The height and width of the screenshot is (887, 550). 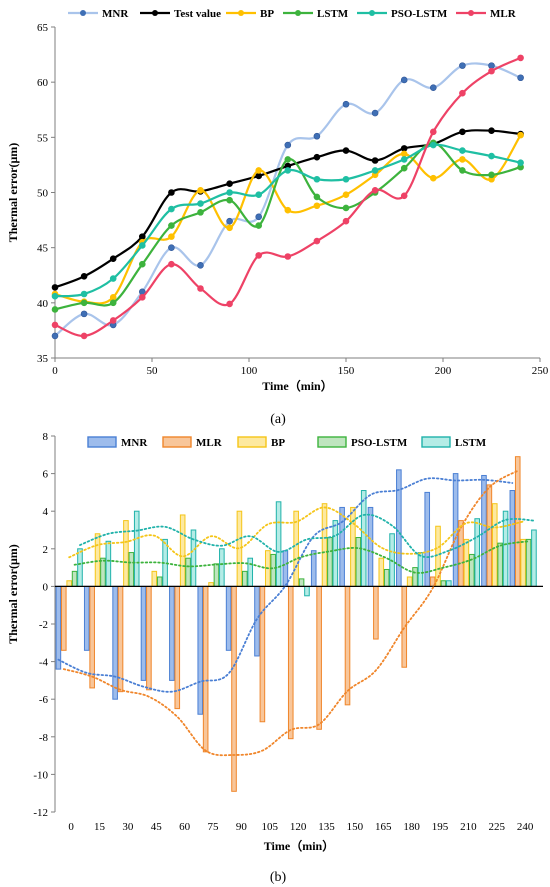 What do you see at coordinates (100, 827) in the screenshot?
I see `x-tick-label: 15` at bounding box center [100, 827].